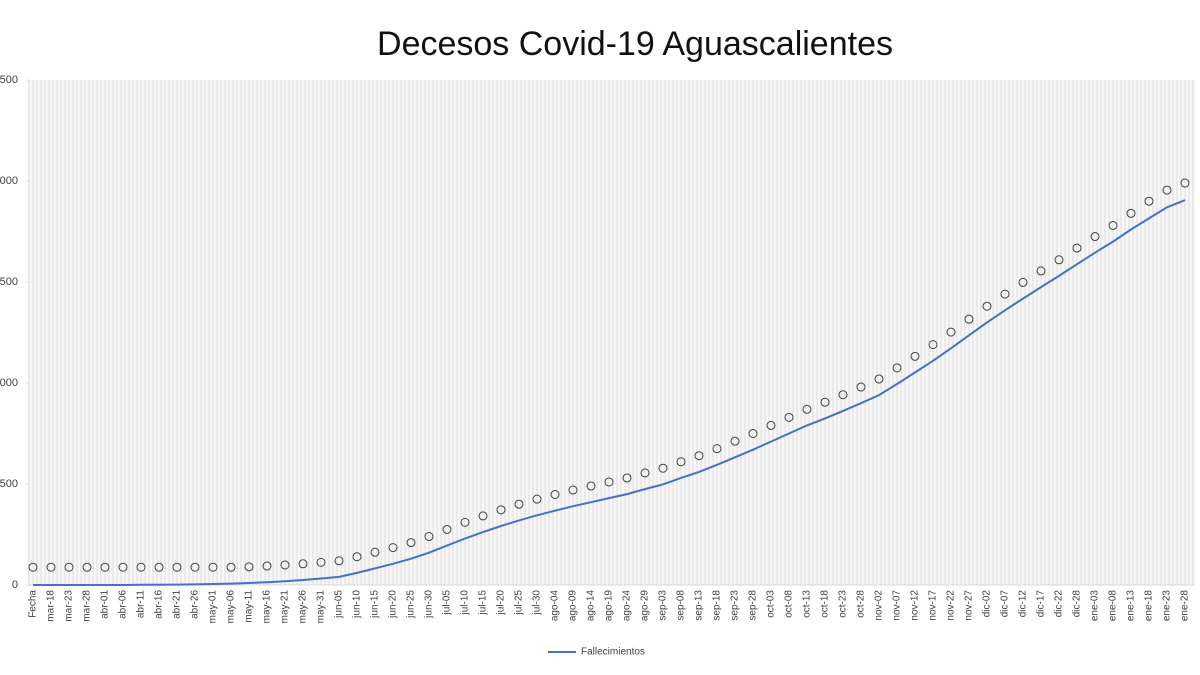 Image resolution: width=1200 pixels, height=675 pixels. Describe the element at coordinates (1023, 604) in the screenshot. I see `x-tick-label: dic-12` at that location.